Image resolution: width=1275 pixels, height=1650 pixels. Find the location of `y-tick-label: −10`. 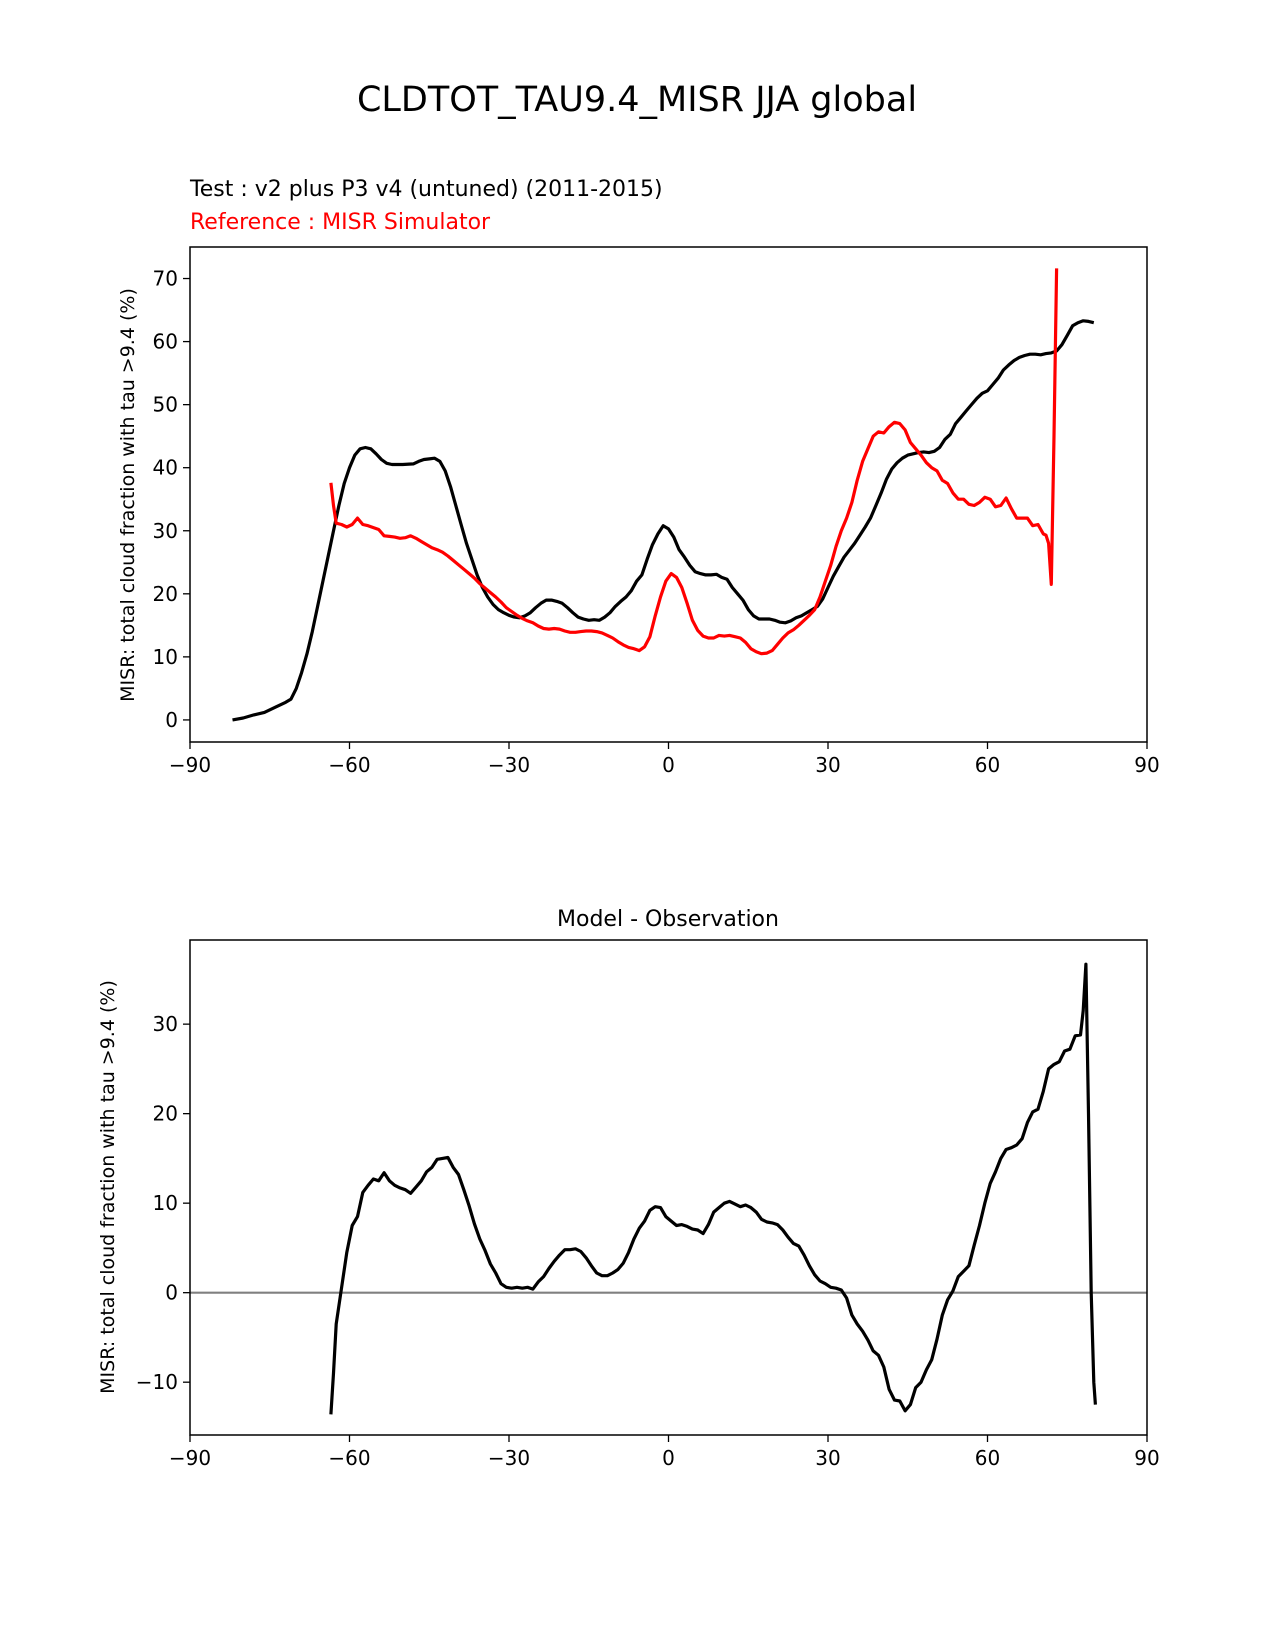

y-tick-label: −10 is located at coordinates (157, 1382).